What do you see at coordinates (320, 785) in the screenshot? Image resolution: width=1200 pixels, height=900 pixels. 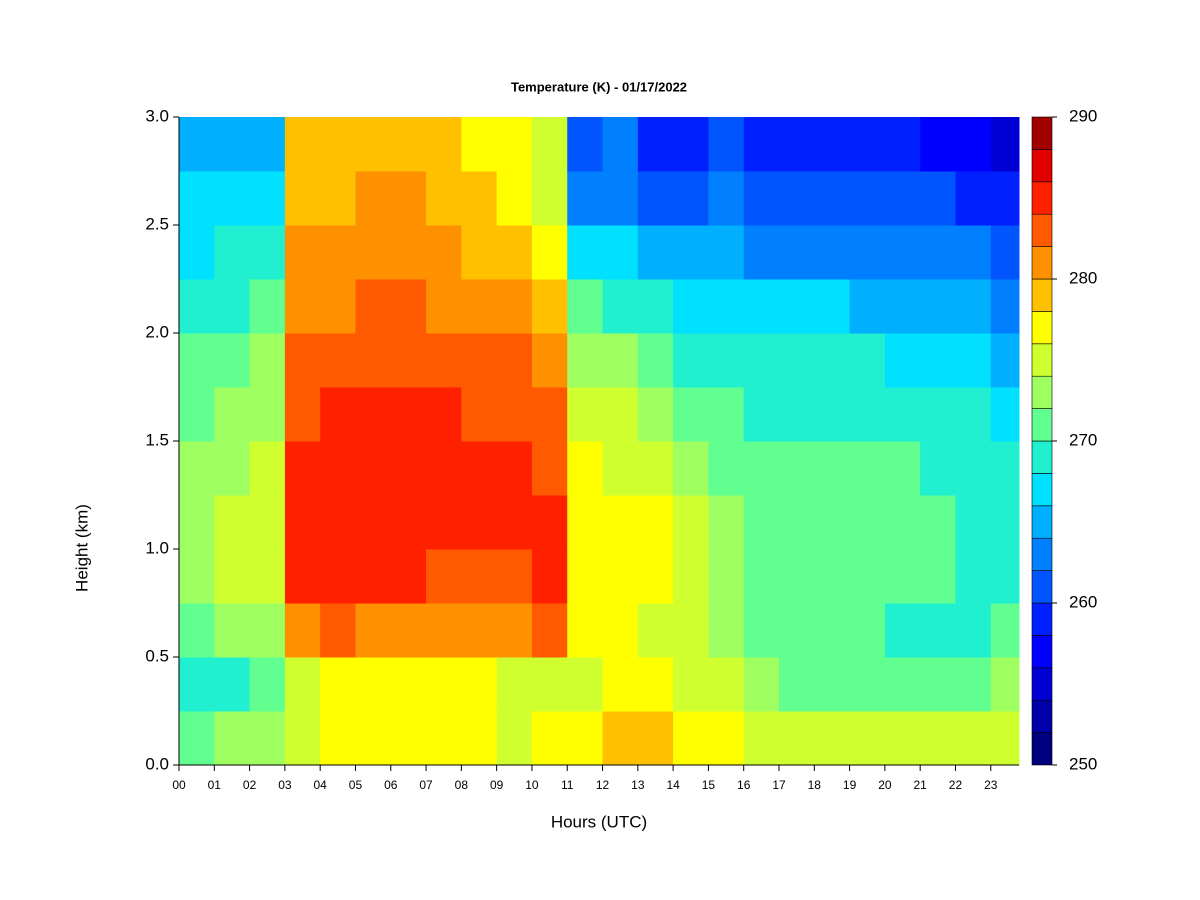 I see `x-tick-label: 04` at bounding box center [320, 785].